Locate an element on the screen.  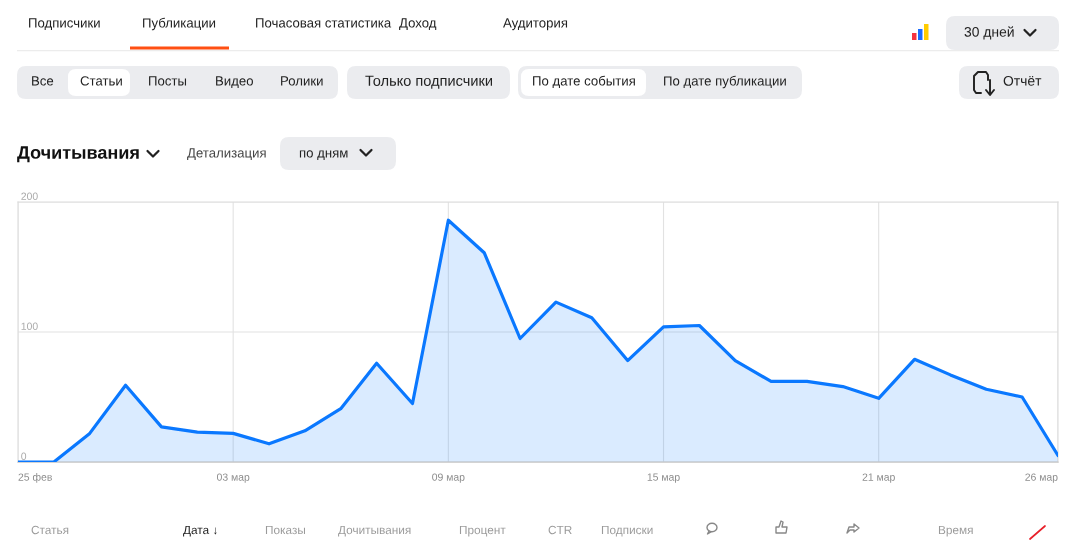
text: Видео is located at coordinates (234, 82).